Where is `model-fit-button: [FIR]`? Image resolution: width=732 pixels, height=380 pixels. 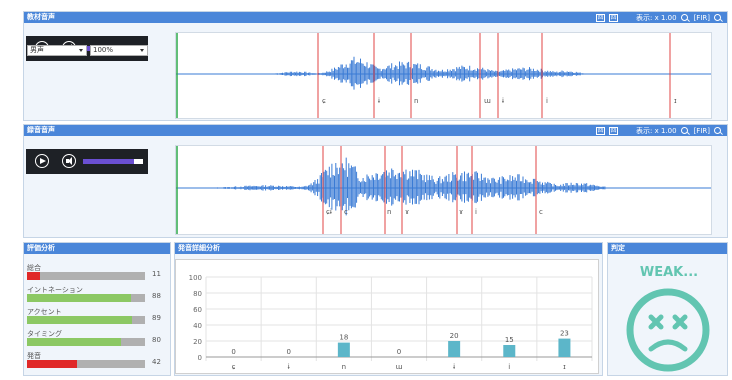 model-fit-button: [FIR] is located at coordinates (701, 17).